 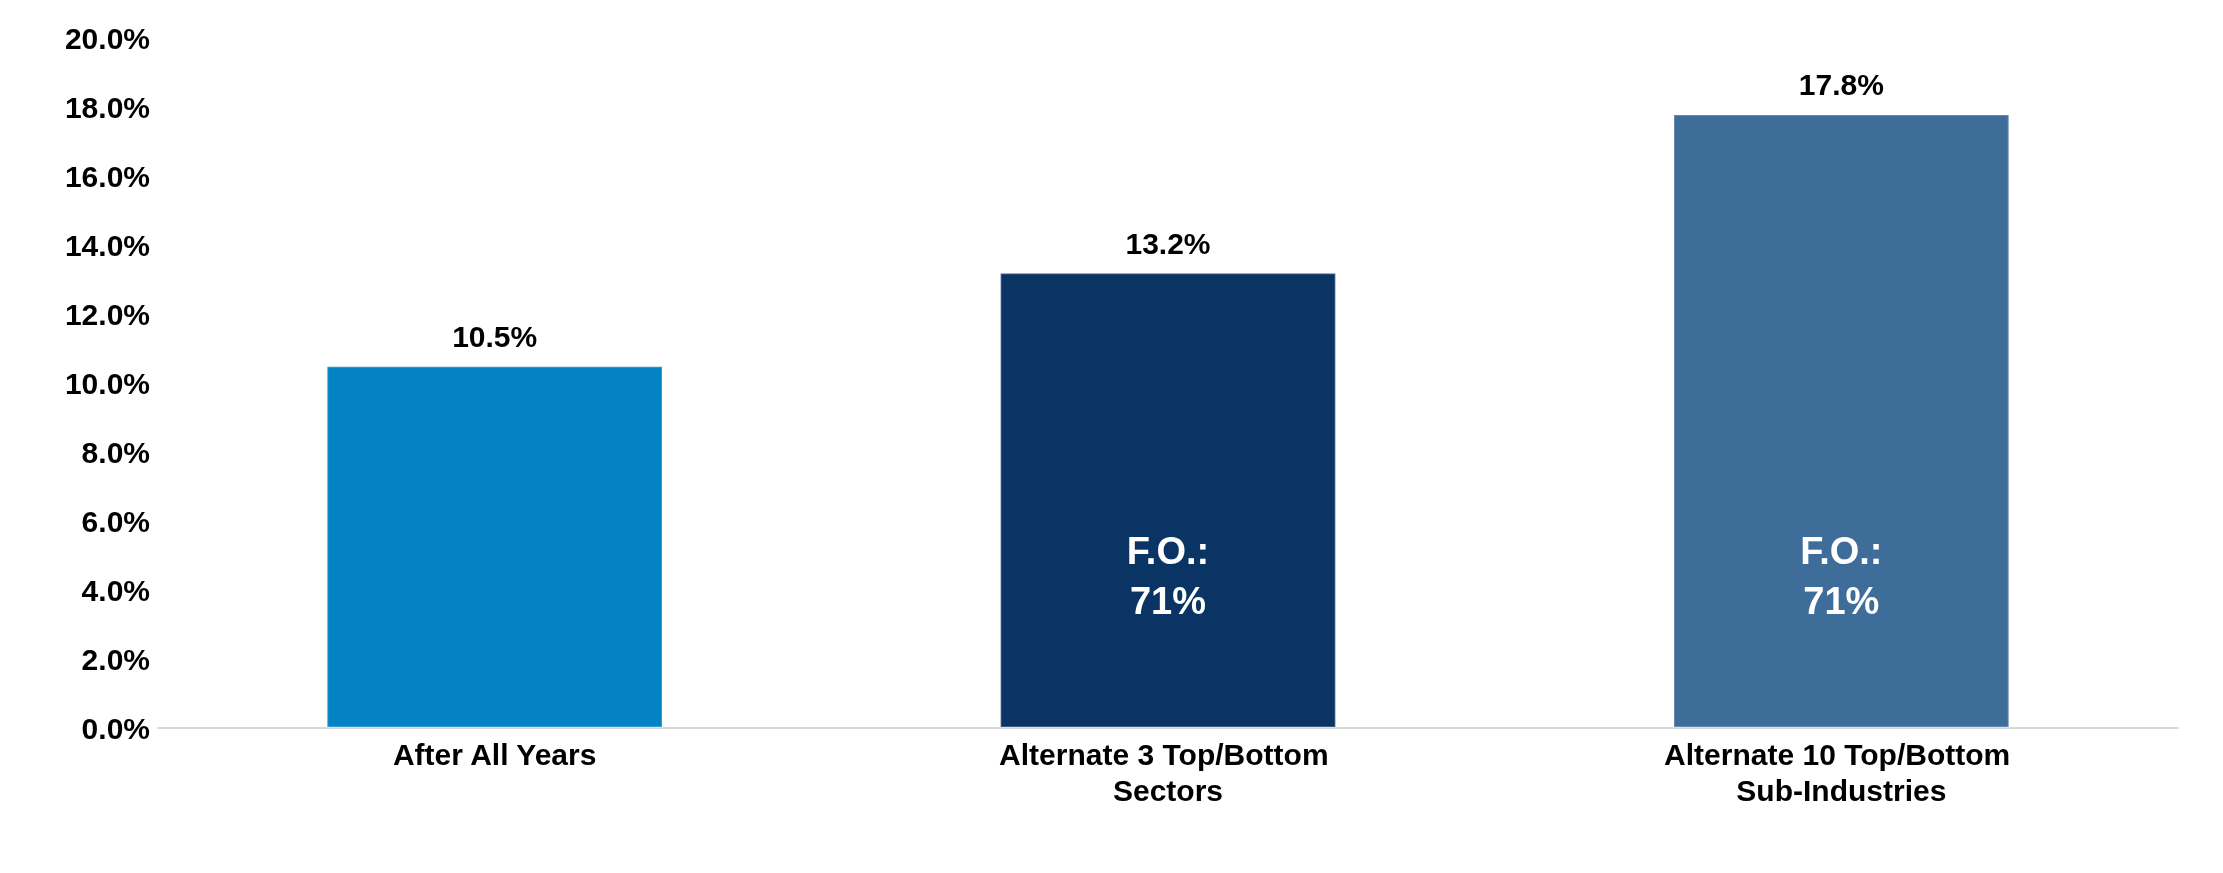 I want to click on y-tick-label: 20.0%, so click(x=107, y=38).